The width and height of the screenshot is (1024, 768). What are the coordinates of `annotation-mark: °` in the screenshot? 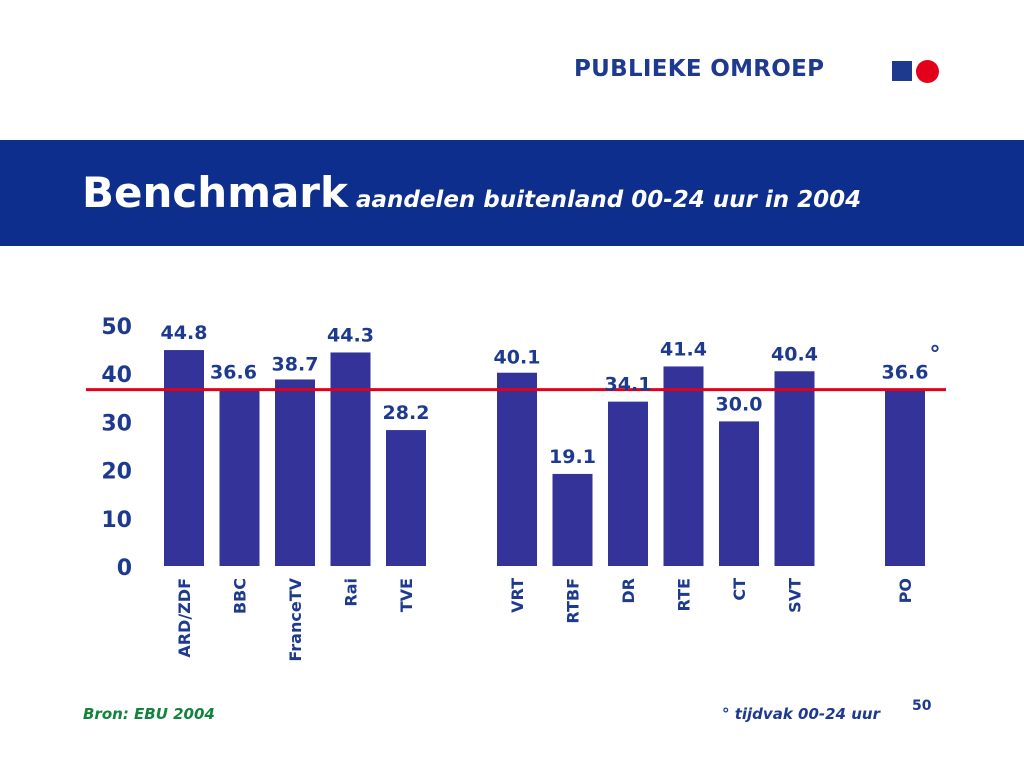 It's located at (935, 355).